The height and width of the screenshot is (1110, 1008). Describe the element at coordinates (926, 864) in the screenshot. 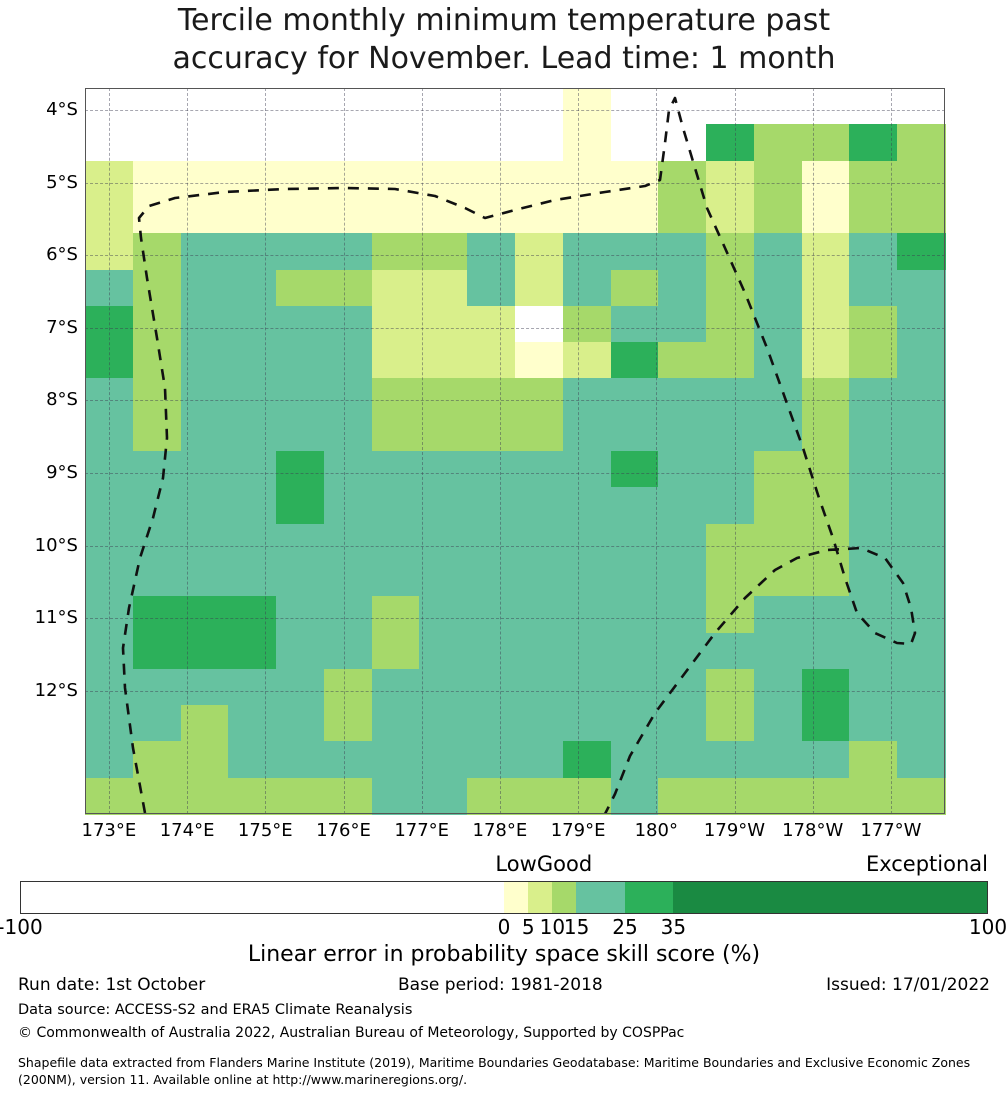

I see `colorbar-category-label: Exceptional` at that location.